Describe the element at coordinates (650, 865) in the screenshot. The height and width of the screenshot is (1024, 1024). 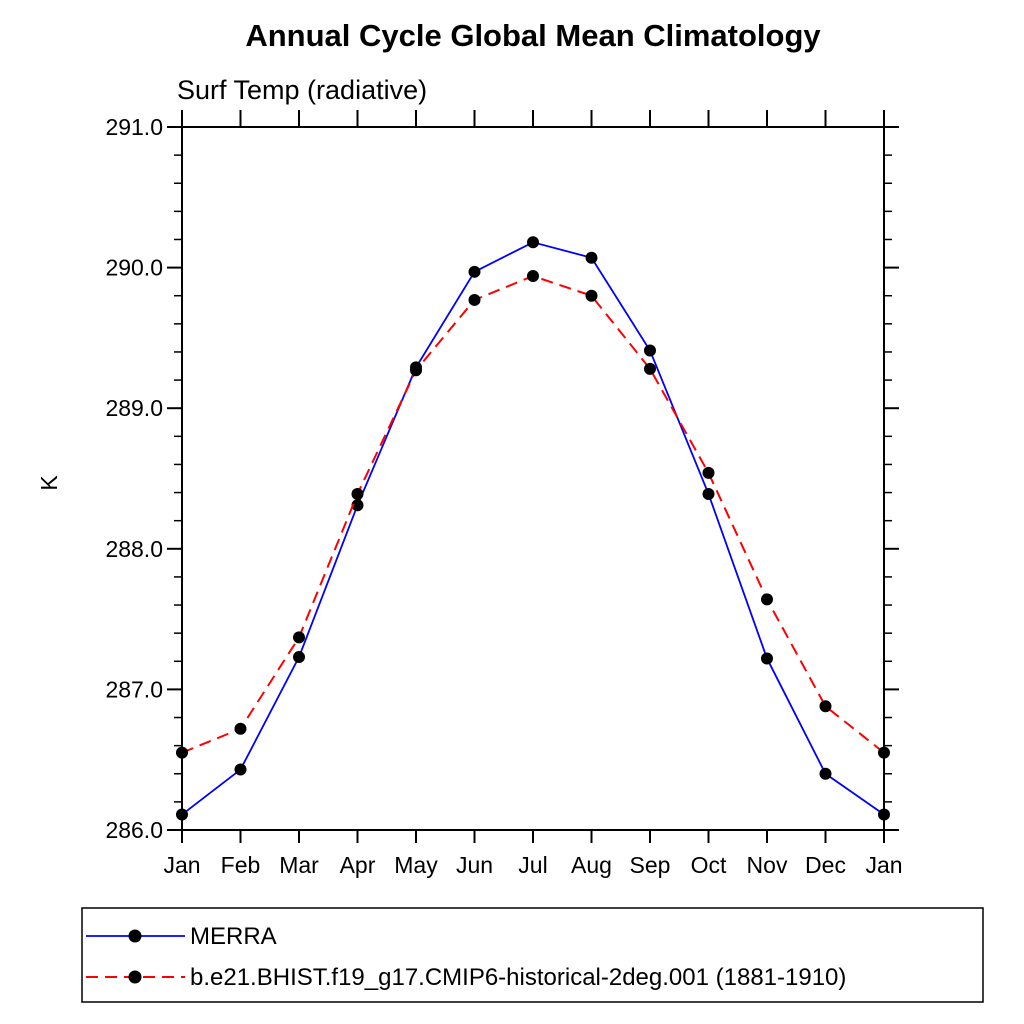
I see `x-tick-label: Sep` at that location.